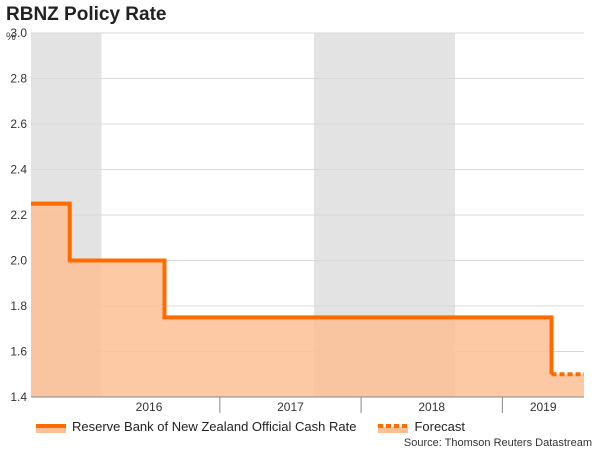  Describe the element at coordinates (393, 428) in the screenshot. I see `legend-swatch-dotted` at that location.